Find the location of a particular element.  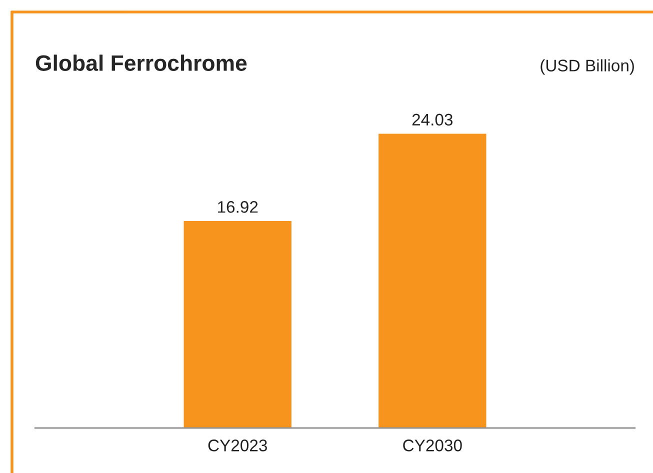

x-tick-label: CY2030 is located at coordinates (432, 446).